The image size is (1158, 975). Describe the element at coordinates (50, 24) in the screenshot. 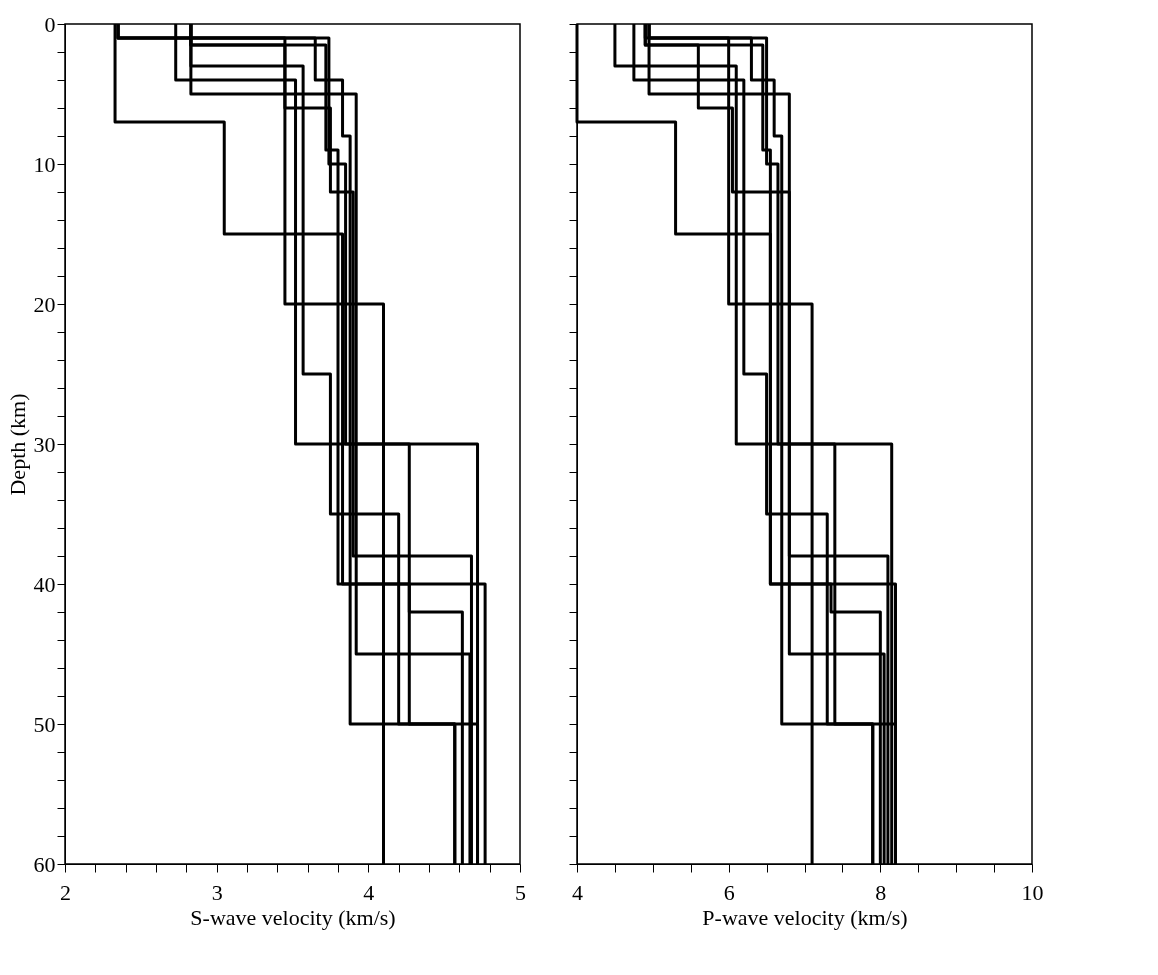

I see `y-tick-label: 0` at that location.